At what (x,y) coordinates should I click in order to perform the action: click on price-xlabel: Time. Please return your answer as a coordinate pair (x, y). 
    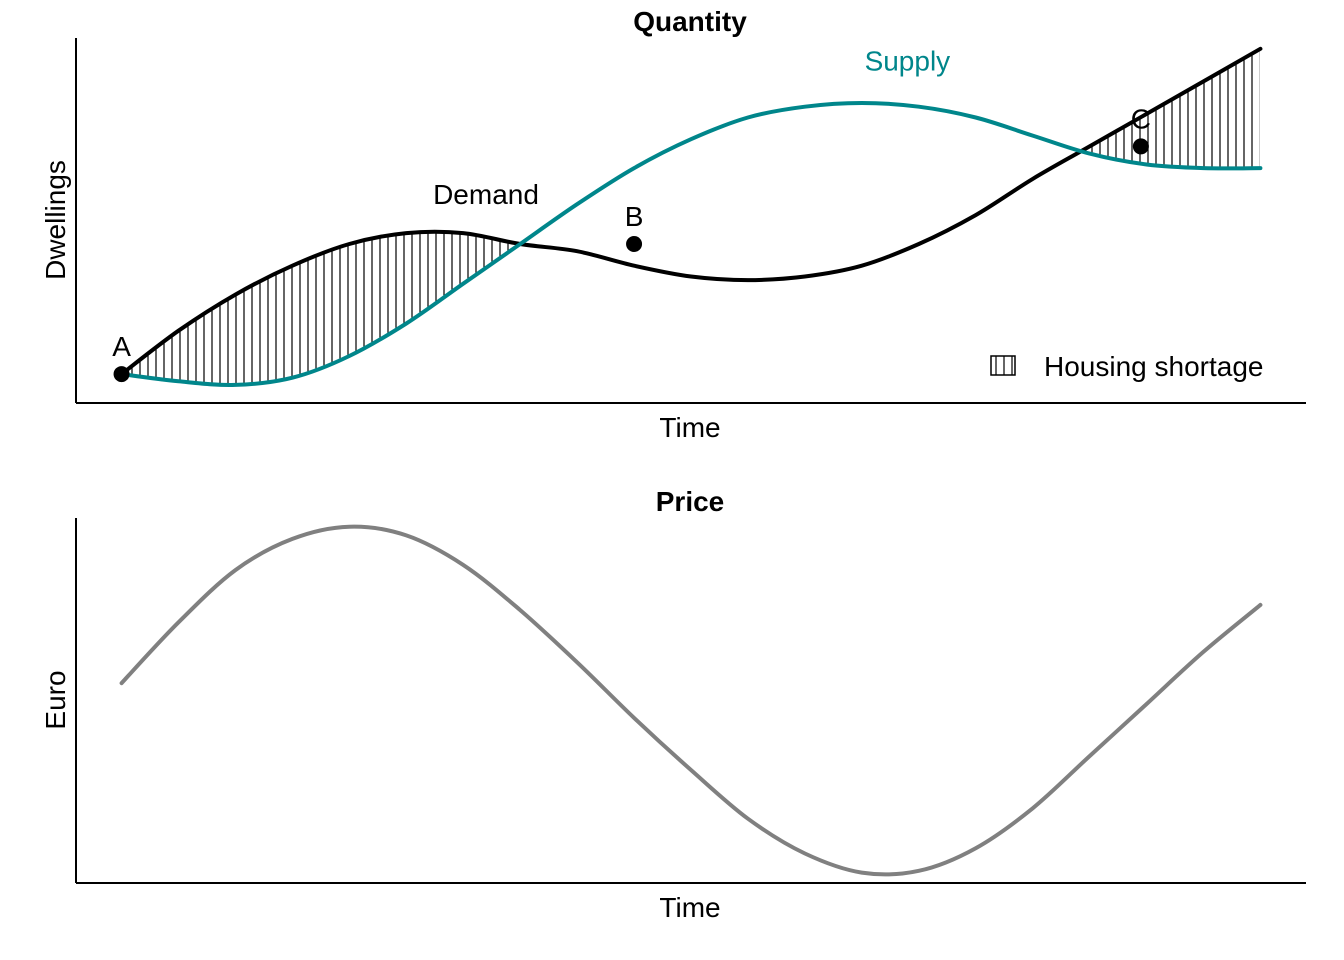
    Looking at the image, I should click on (689, 907).